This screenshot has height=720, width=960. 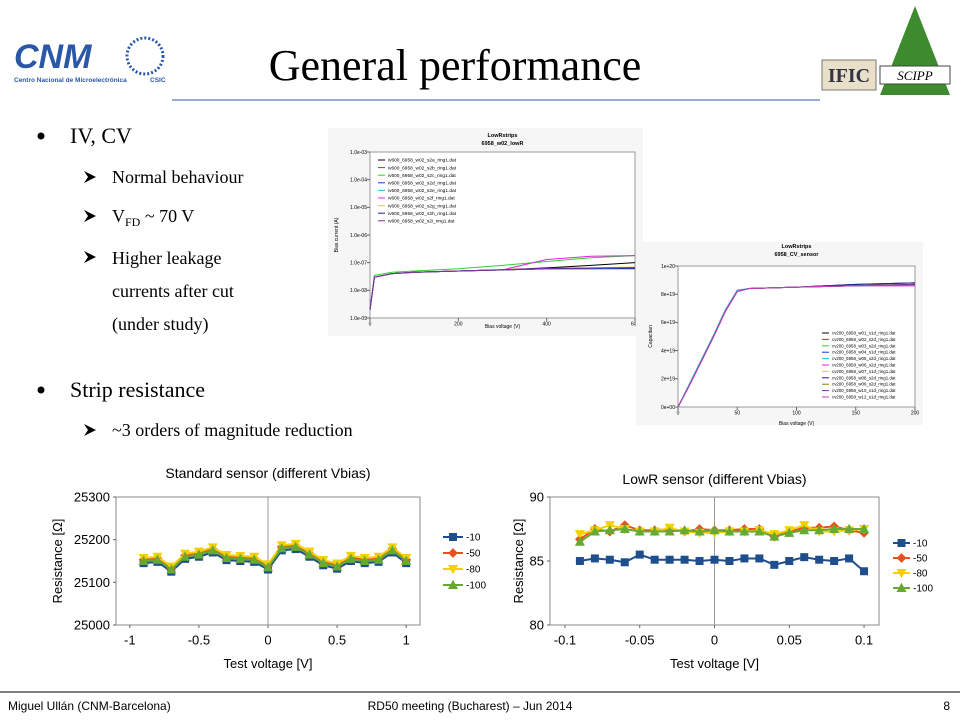 What do you see at coordinates (137, 389) in the screenshot?
I see `bullet: Strip resistance` at bounding box center [137, 389].